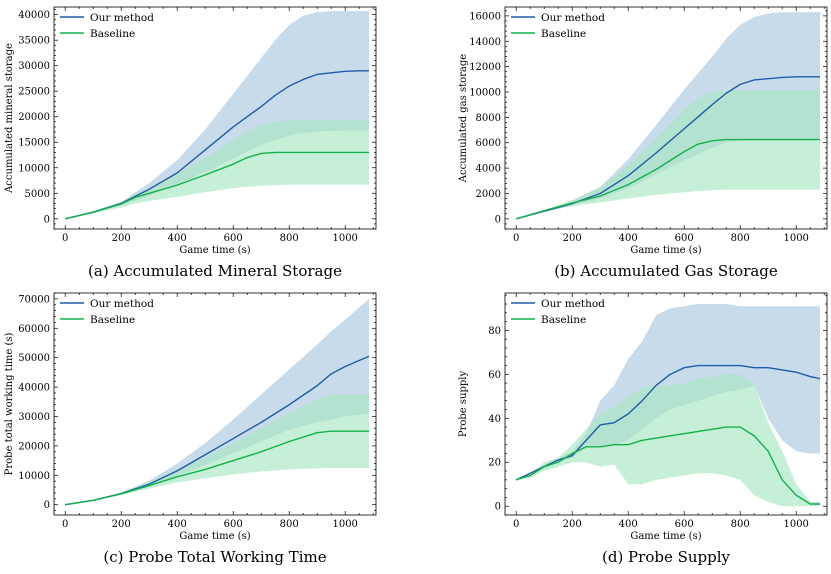 This screenshot has height=574, width=831. What do you see at coordinates (485, 42) in the screenshot?
I see `y-tick-label: 14000` at bounding box center [485, 42].